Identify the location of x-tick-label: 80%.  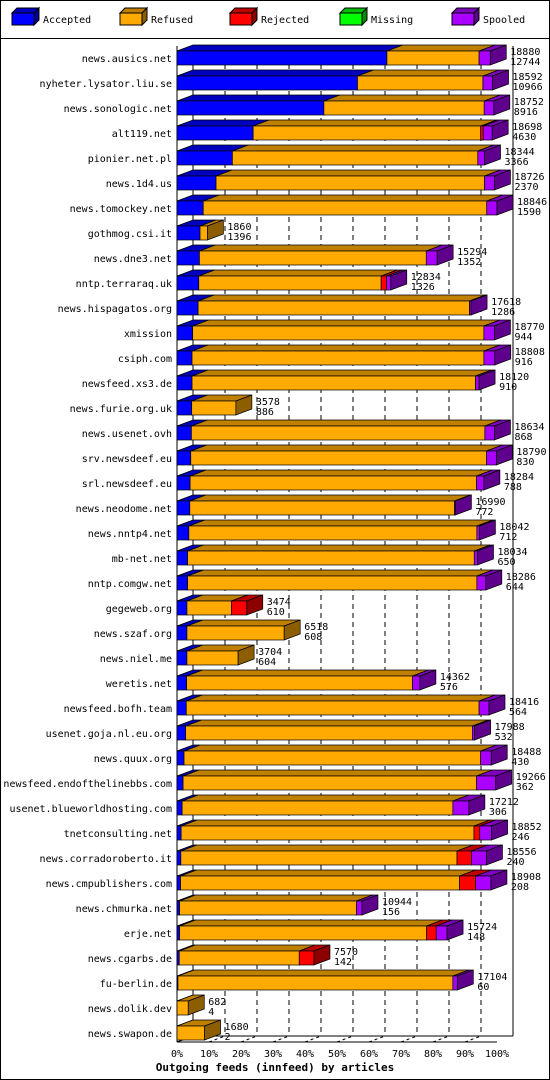
(433, 1054).